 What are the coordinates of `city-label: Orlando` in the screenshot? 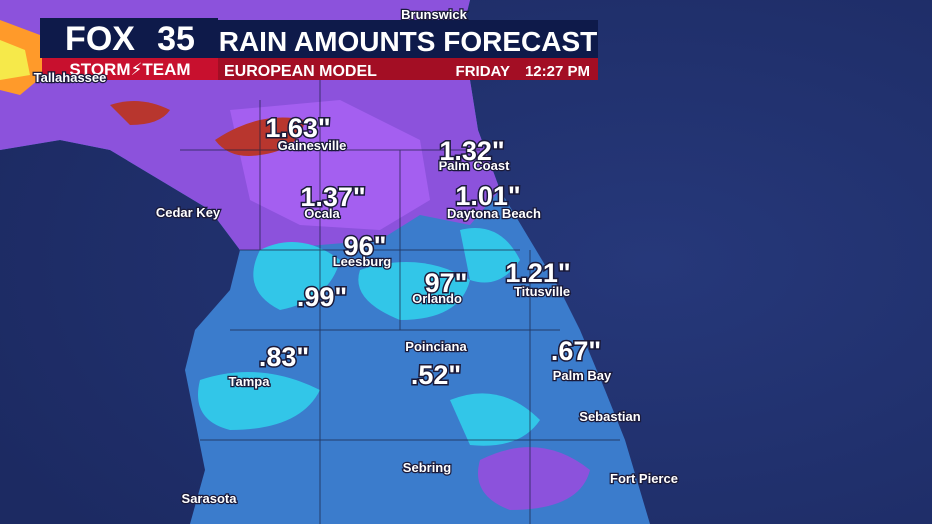 It's located at (437, 298).